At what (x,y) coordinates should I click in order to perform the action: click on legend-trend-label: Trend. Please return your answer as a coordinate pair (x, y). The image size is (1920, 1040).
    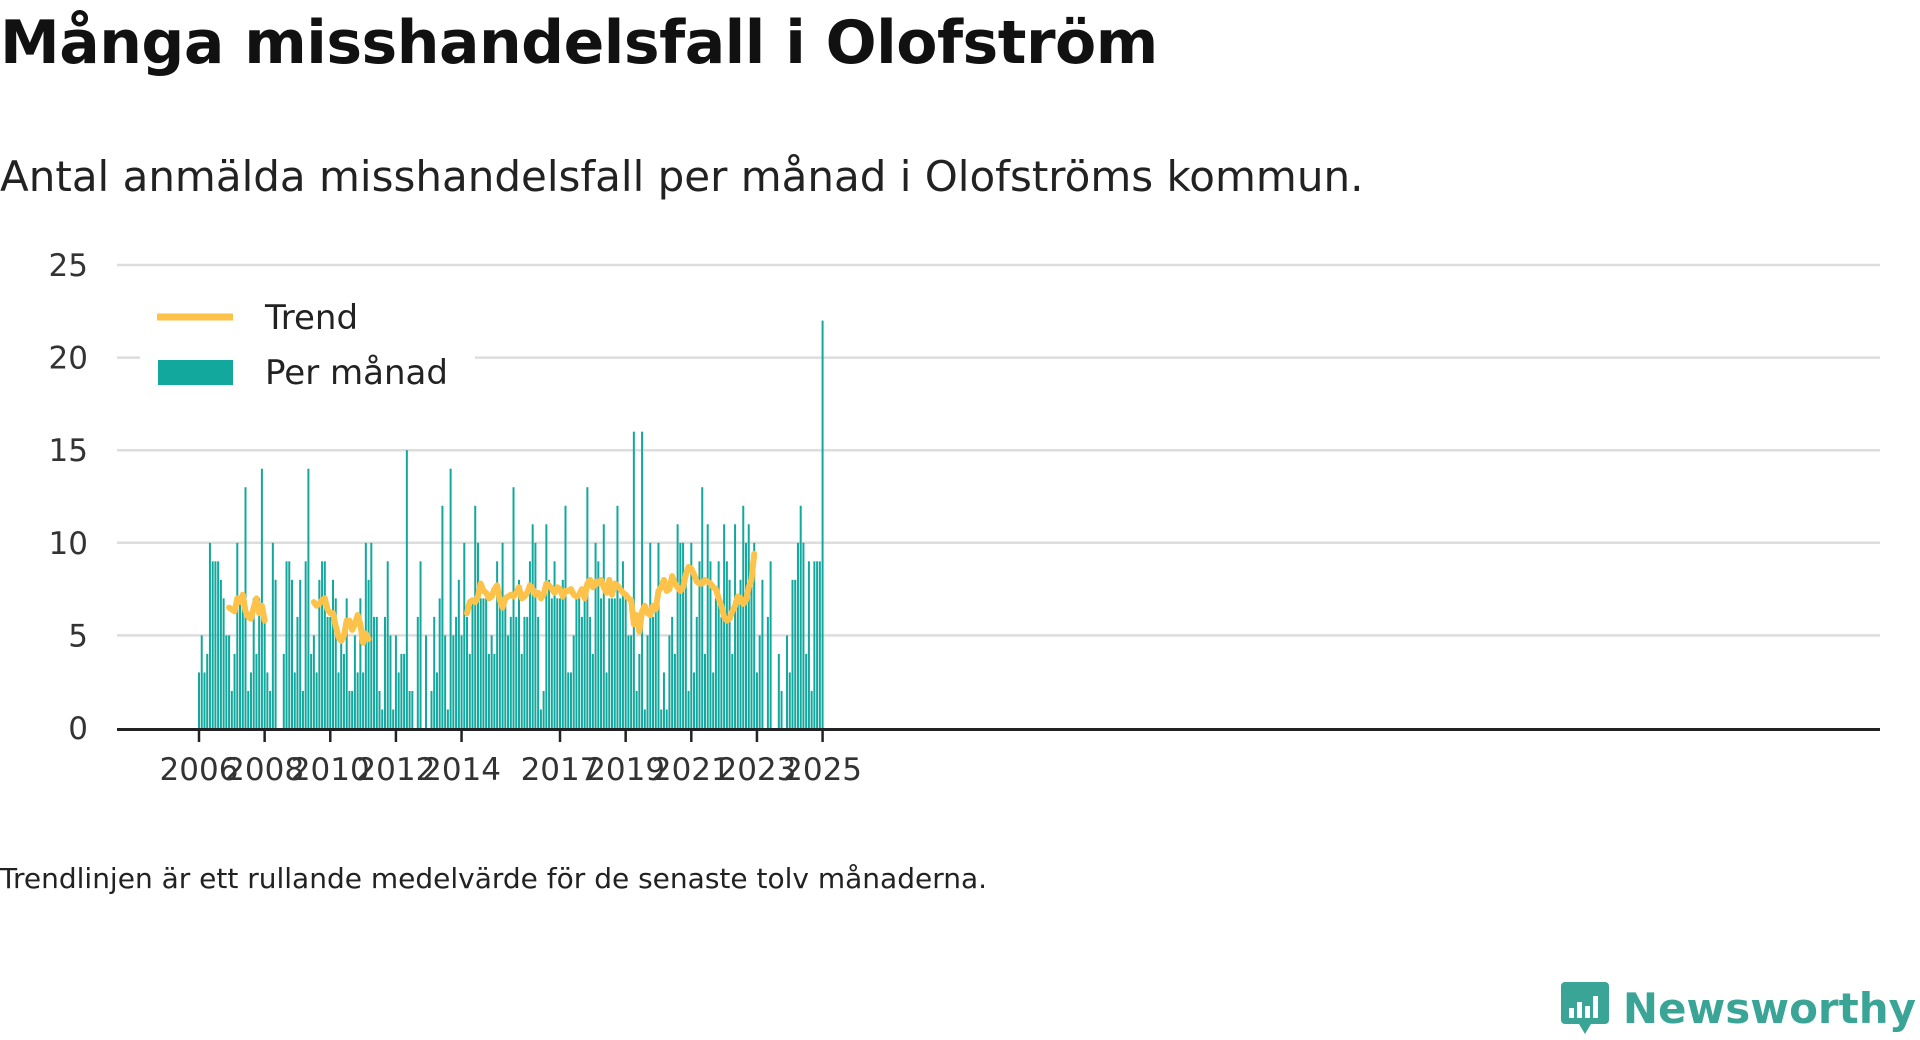
    Looking at the image, I should click on (311, 318).